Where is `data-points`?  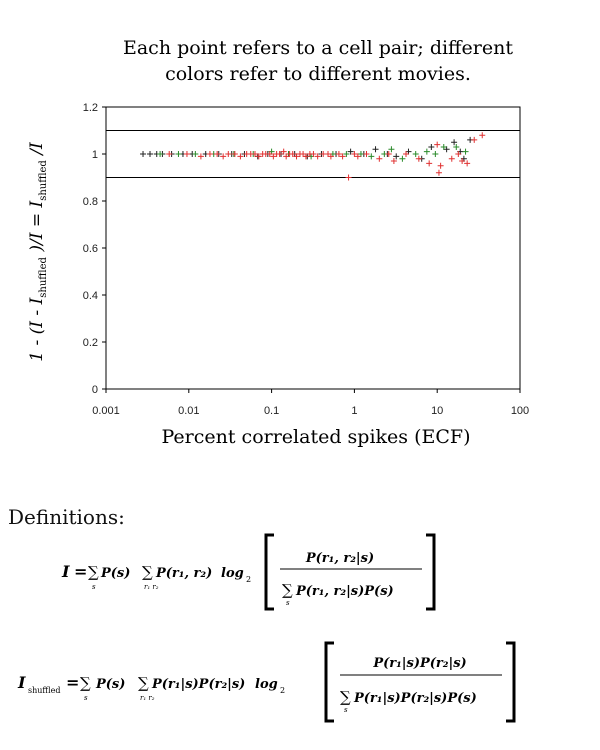 data-points is located at coordinates (313, 156).